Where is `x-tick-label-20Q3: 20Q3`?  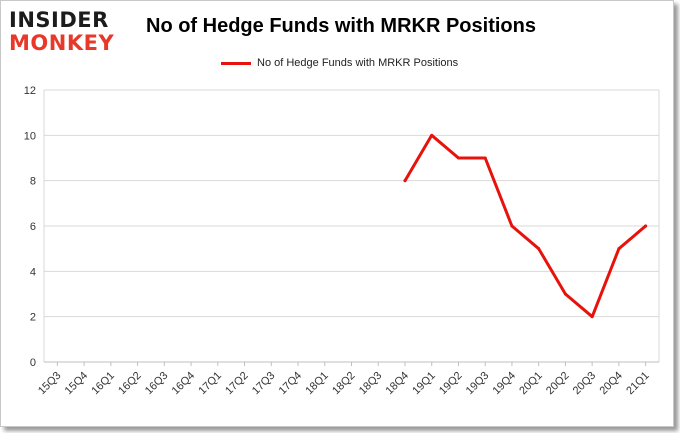
x-tick-label-20Q3: 20Q3 is located at coordinates (585, 384).